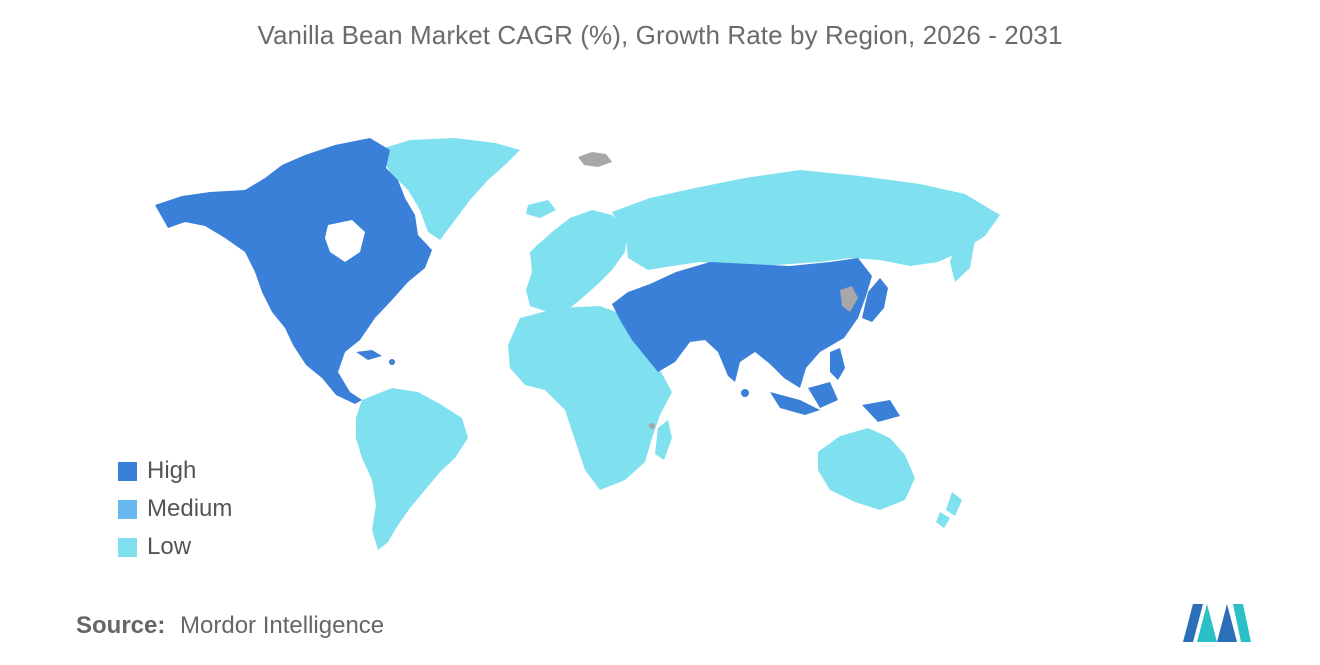 This screenshot has height=665, width=1320. What do you see at coordinates (881, 411) in the screenshot?
I see `region-papua` at bounding box center [881, 411].